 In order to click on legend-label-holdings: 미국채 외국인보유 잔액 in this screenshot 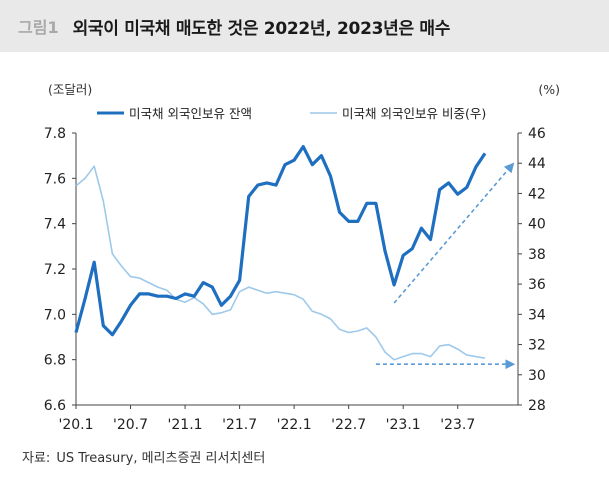, I will do `click(190, 113)`.